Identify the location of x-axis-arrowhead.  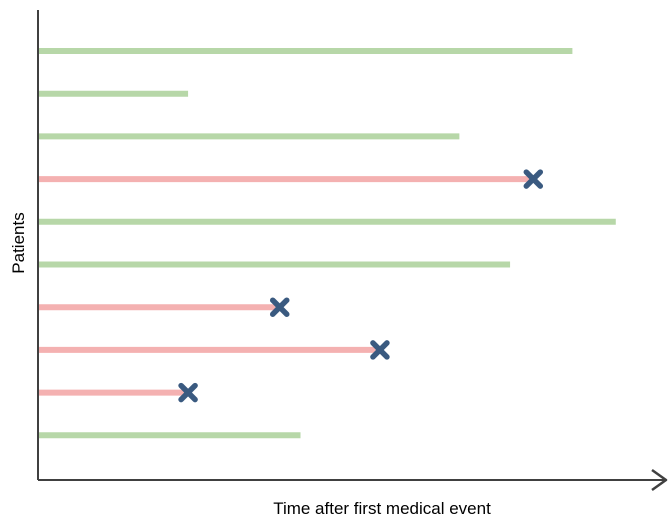
(659, 480).